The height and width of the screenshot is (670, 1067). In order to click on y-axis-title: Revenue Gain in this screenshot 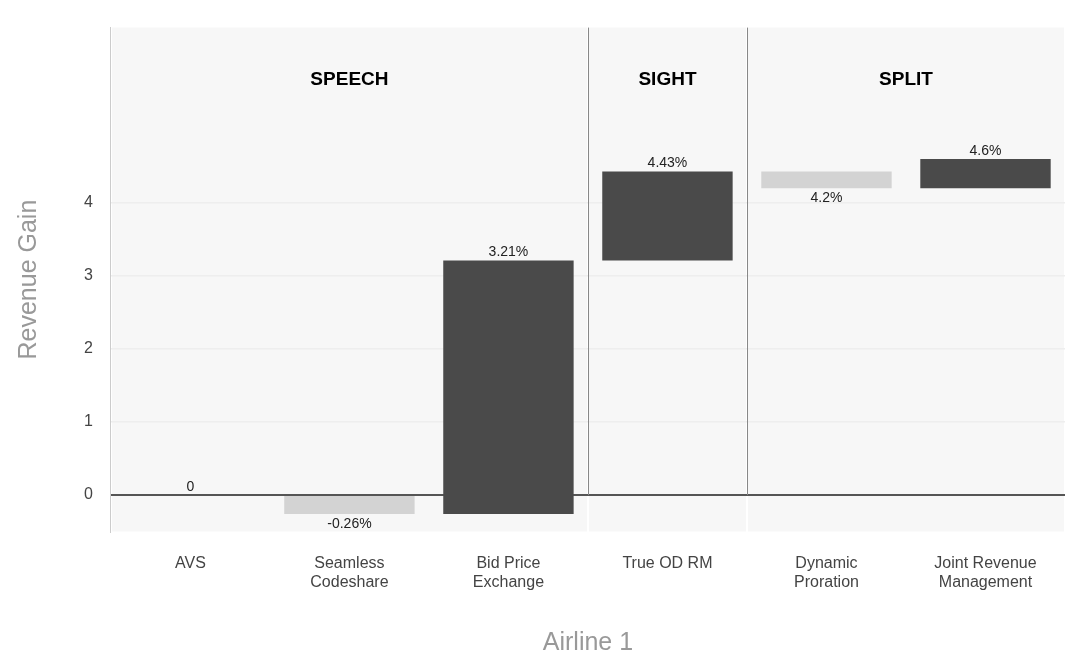, I will do `click(26, 279)`.